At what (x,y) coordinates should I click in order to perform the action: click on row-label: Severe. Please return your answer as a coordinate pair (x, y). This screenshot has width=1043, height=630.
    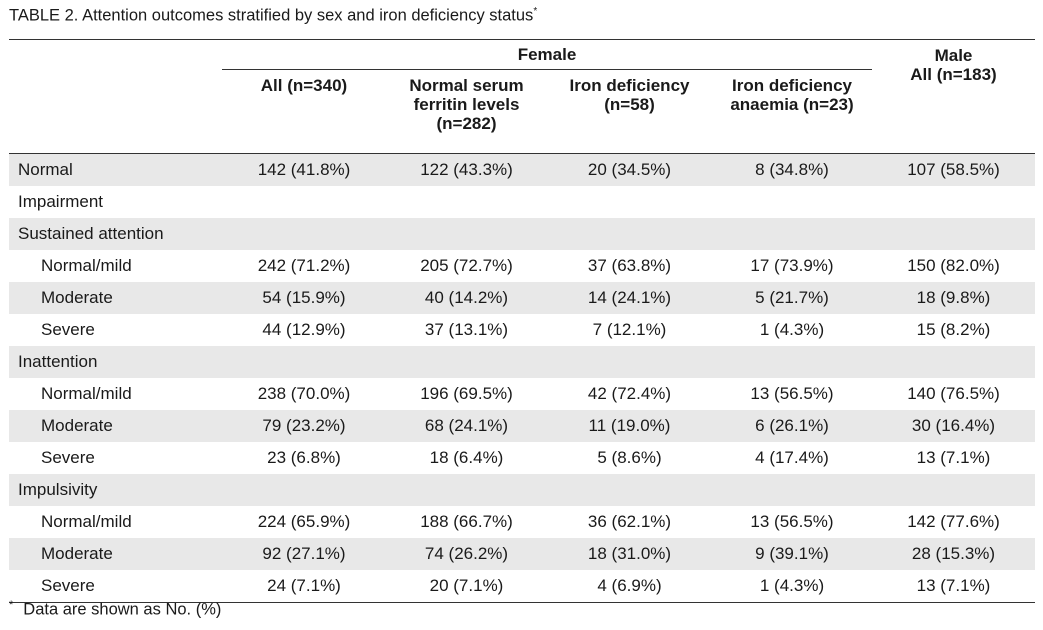
    Looking at the image, I should click on (68, 329).